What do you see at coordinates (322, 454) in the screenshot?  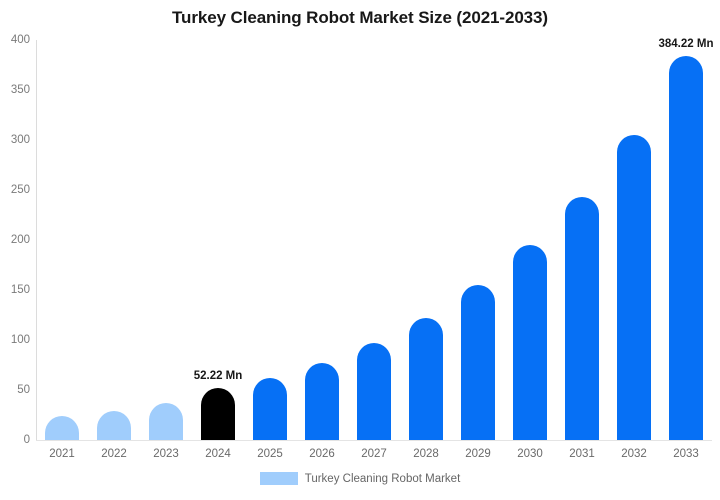 I see `x-axis-tick-2026: 2026` at bounding box center [322, 454].